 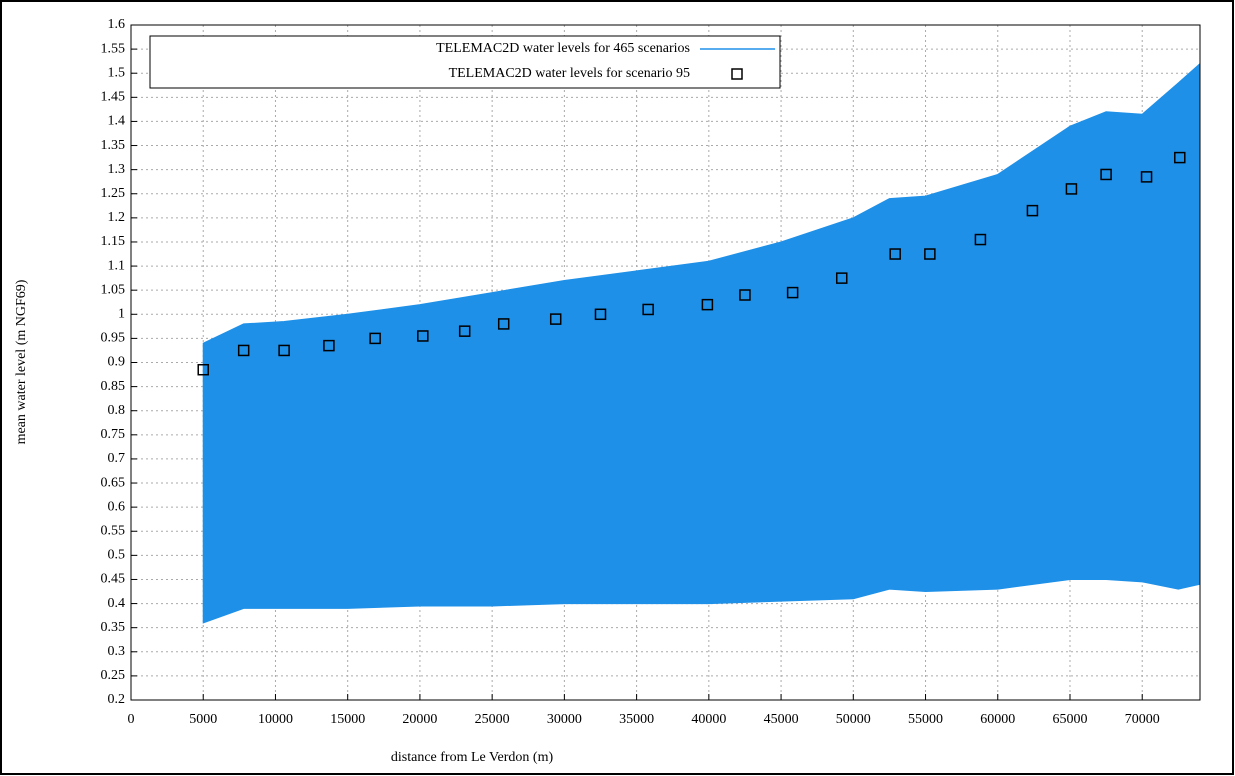 I want to click on x-tick-label: 50000, so click(x=853, y=719).